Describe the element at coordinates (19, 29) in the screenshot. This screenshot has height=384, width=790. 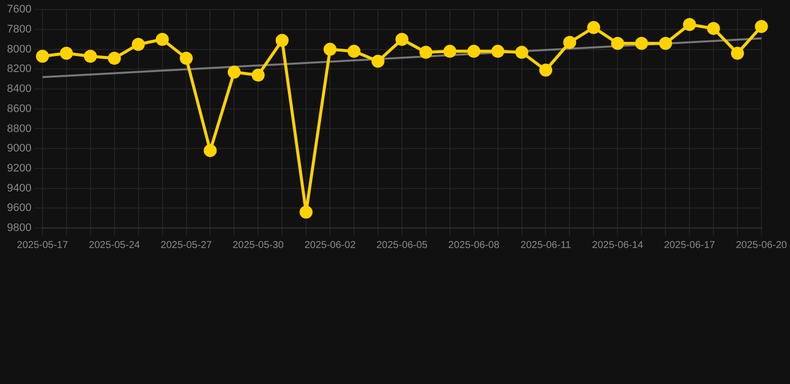
I see `y-tick-label: 7800` at that location.